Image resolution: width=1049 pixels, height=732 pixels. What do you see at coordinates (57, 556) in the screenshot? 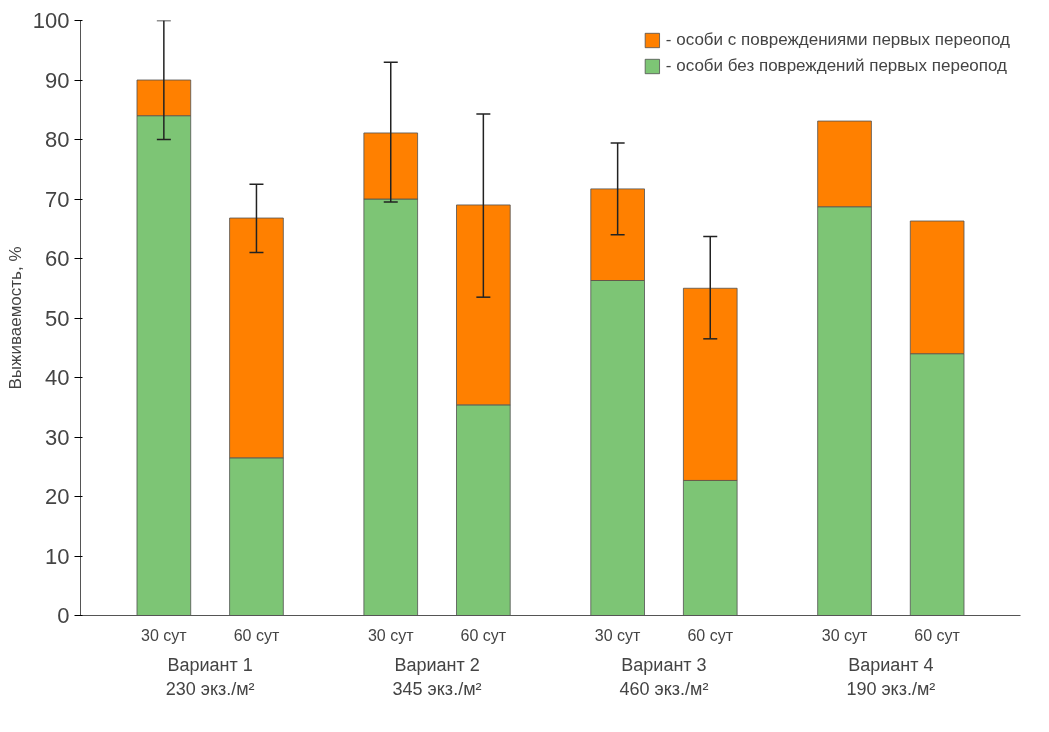
I see `y-tick-label: 10` at bounding box center [57, 556].